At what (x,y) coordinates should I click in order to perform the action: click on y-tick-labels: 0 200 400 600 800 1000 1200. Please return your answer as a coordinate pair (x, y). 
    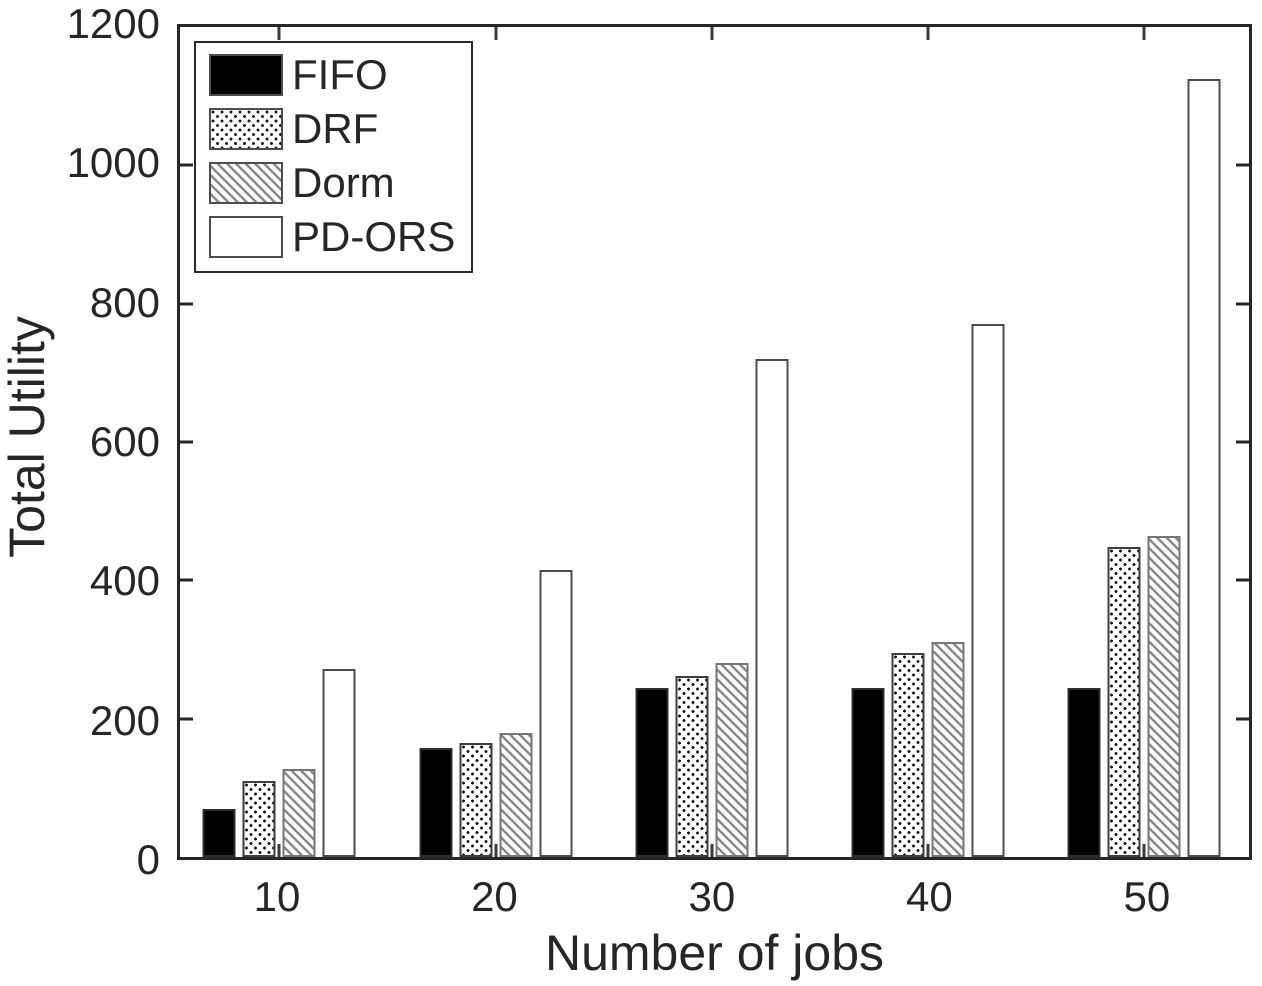
    Looking at the image, I should click on (80, 442).